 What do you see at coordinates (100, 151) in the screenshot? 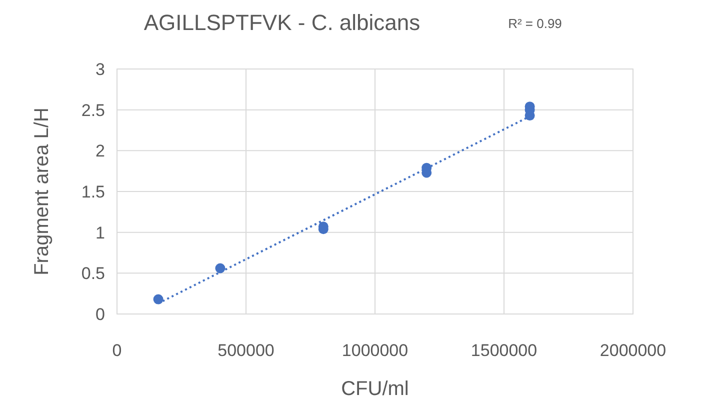
I see `y-tick-label: 2` at bounding box center [100, 151].